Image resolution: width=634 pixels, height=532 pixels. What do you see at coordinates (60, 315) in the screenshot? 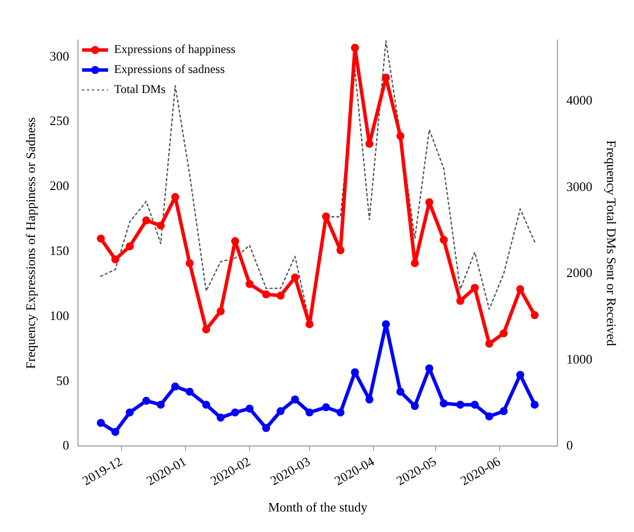
I see `y-tick-label: 100` at bounding box center [60, 315].